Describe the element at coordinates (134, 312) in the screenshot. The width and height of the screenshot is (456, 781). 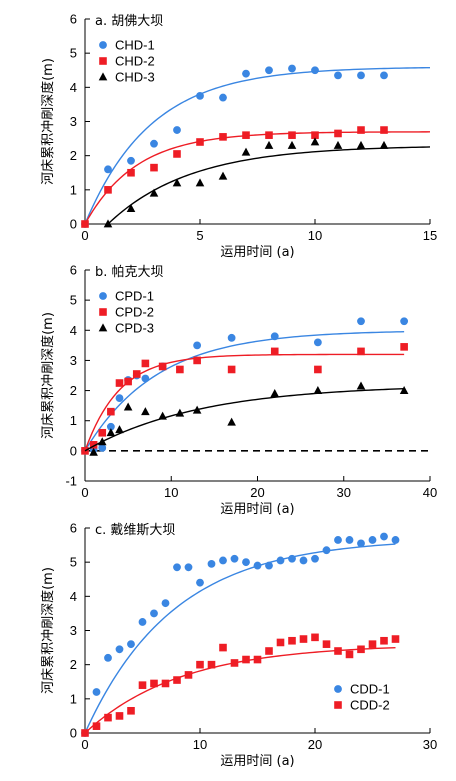
I see `legend-label: CPD-2` at that location.